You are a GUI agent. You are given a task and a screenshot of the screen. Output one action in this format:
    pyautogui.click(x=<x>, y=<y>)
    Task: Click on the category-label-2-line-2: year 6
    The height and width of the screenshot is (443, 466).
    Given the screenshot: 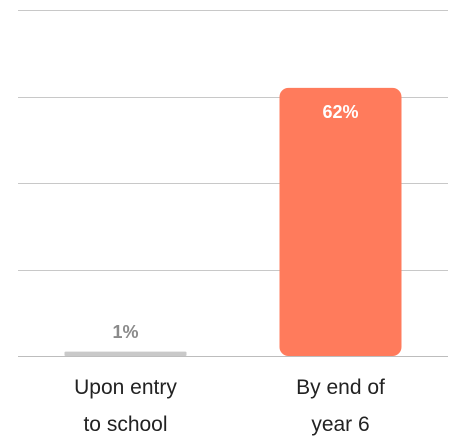 What is the action you would take?
    pyautogui.click(x=340, y=424)
    